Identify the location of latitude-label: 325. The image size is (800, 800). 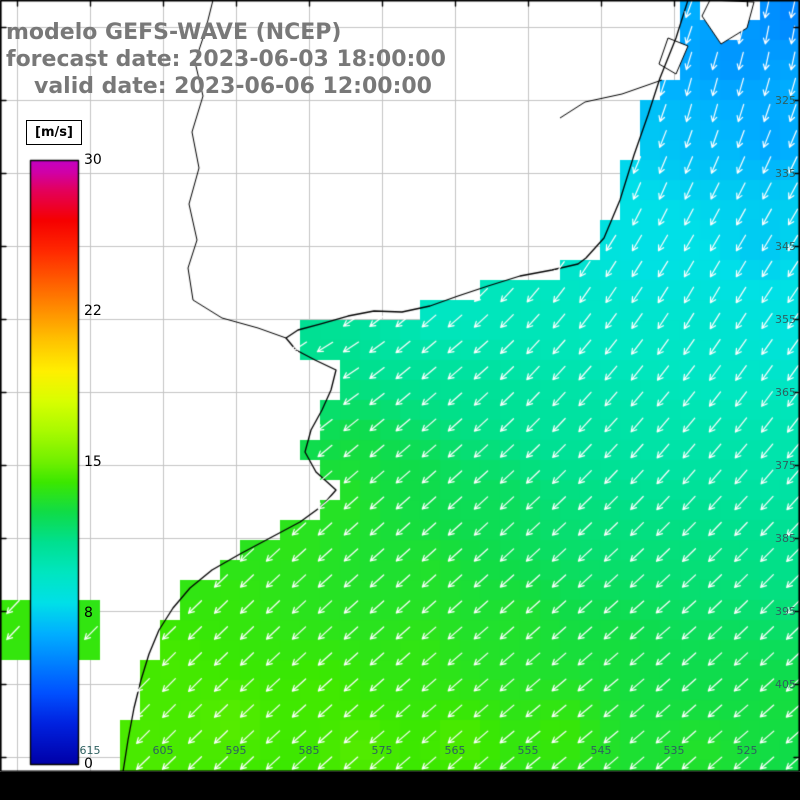
(785, 100).